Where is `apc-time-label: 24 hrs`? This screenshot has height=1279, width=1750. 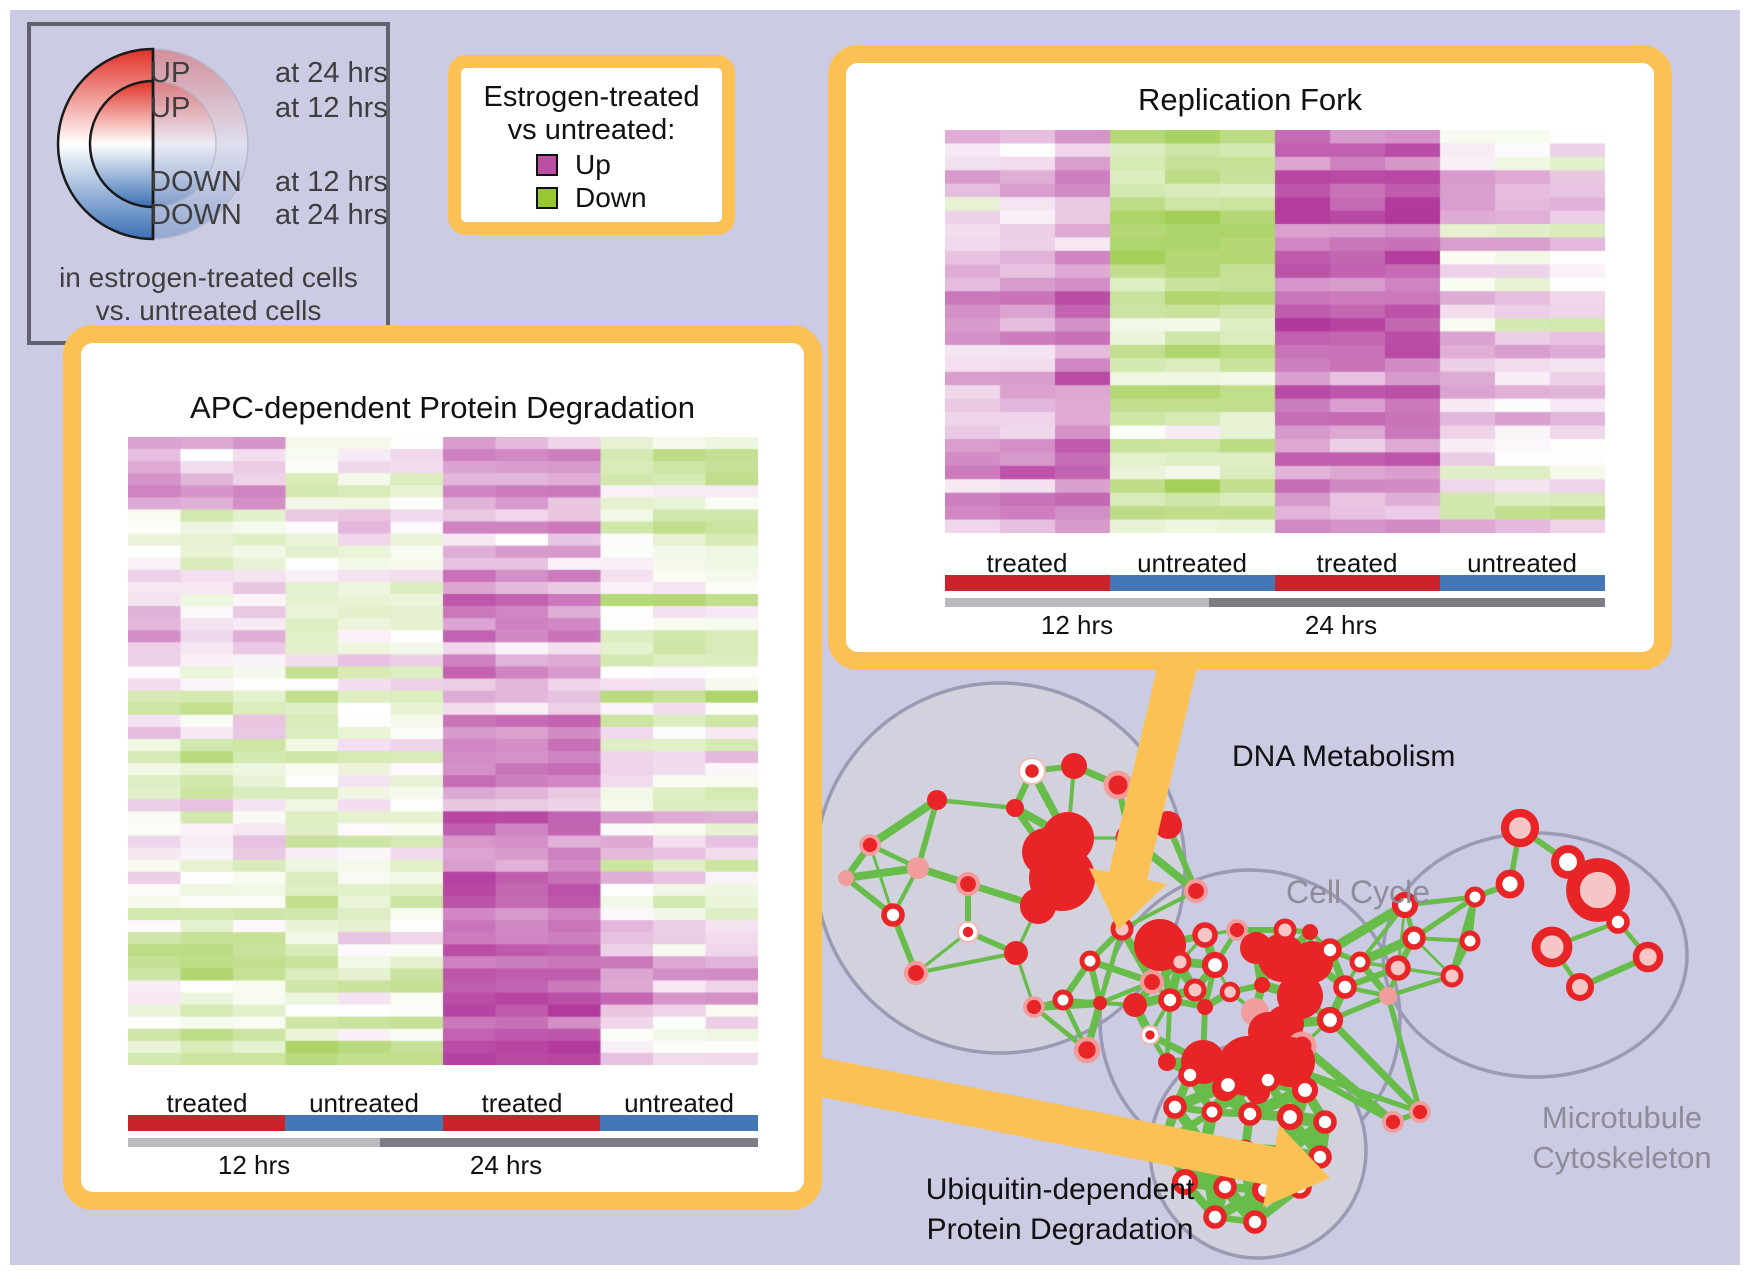 apc-time-label: 24 hrs is located at coordinates (506, 1165).